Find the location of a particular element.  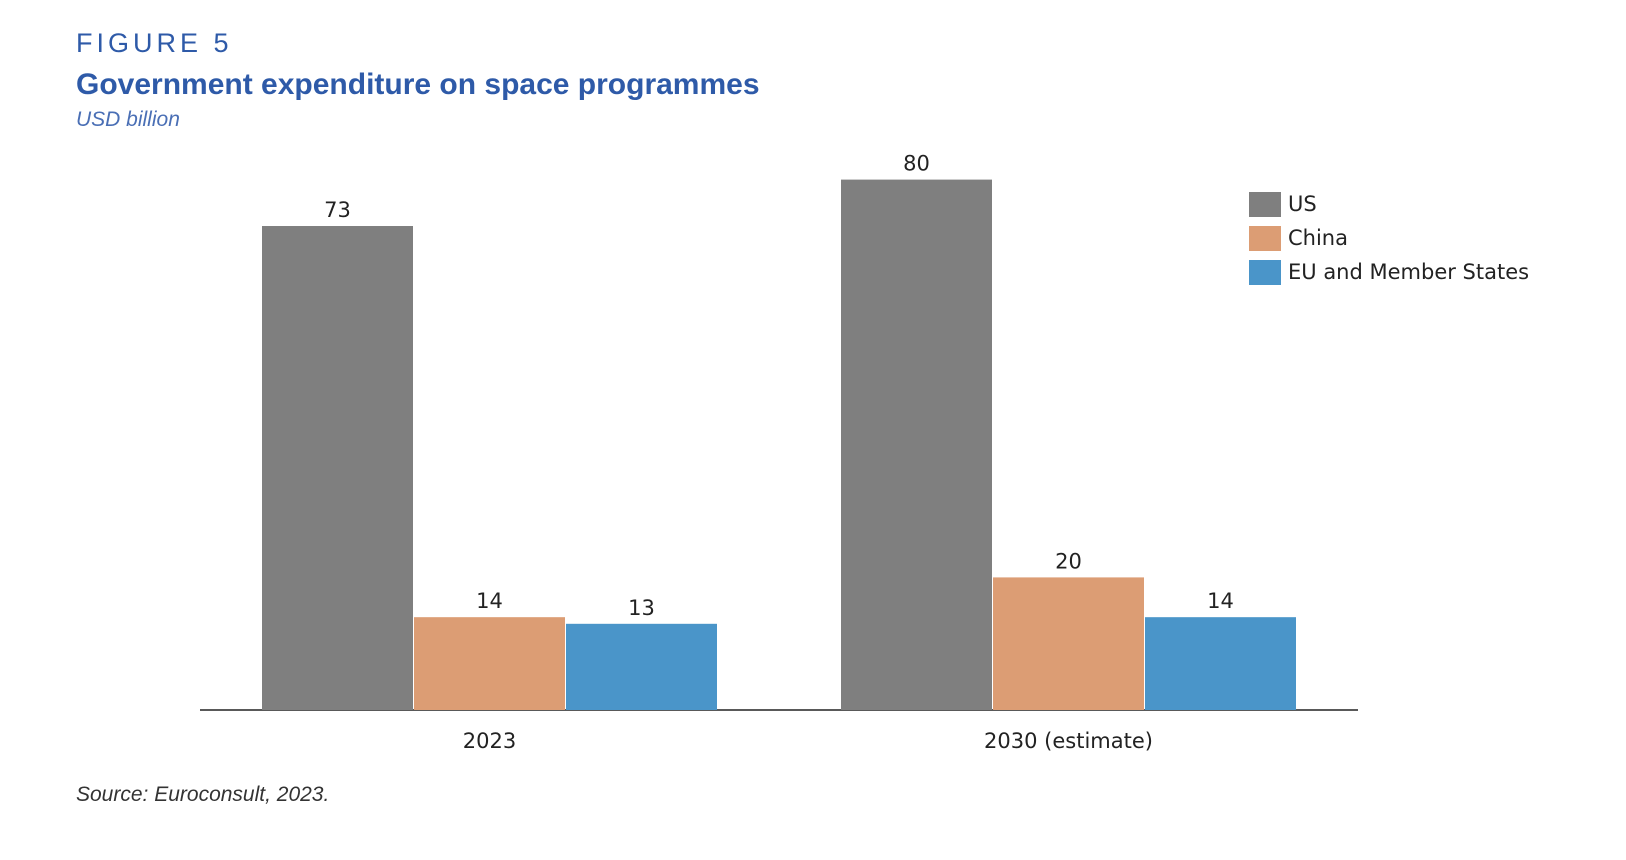

data-label-china-0: 14 is located at coordinates (489, 601).